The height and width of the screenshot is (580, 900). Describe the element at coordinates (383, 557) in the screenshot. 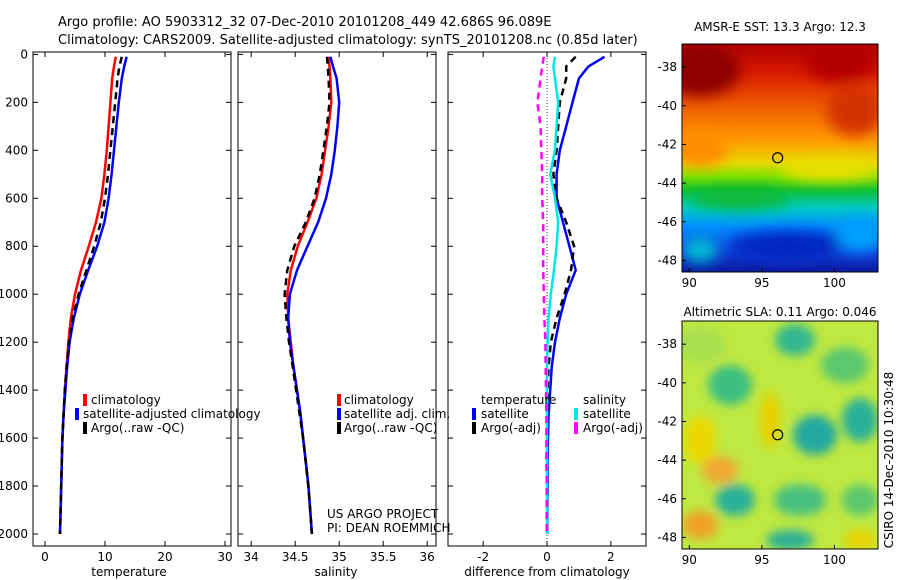

I see `x-tick-label: 35.5` at that location.